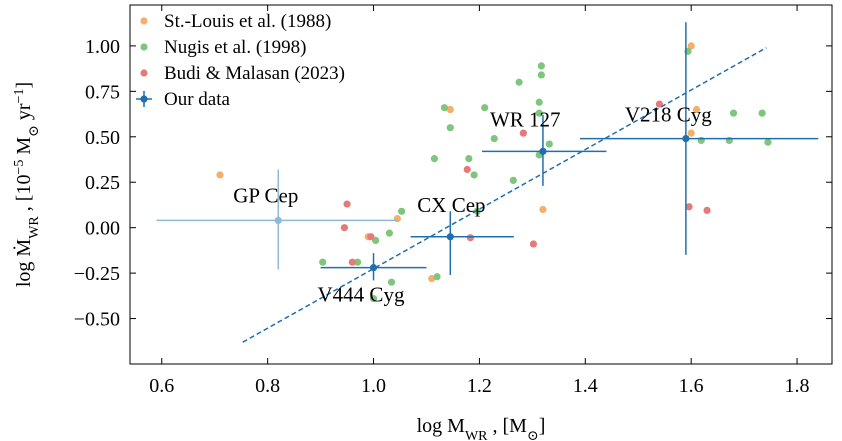 The image size is (842, 441). What do you see at coordinates (441, 426) in the screenshot?
I see `x-axis-label-part: log M` at bounding box center [441, 426].